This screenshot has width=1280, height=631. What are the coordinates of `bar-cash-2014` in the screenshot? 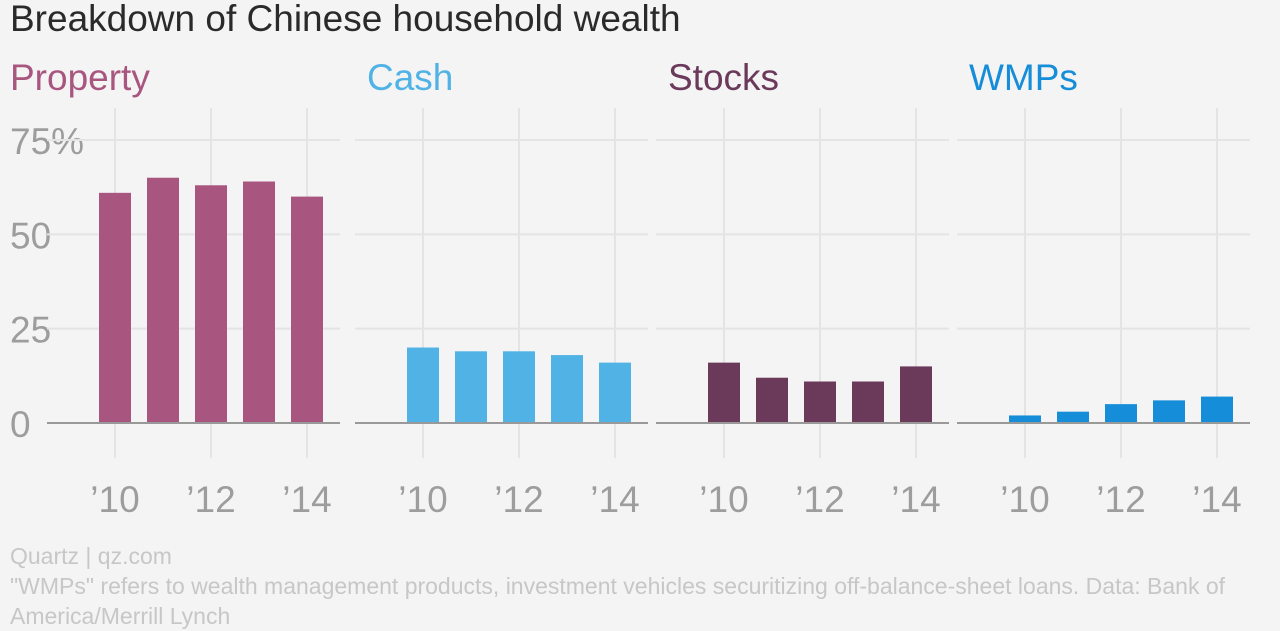 It's located at (615, 392).